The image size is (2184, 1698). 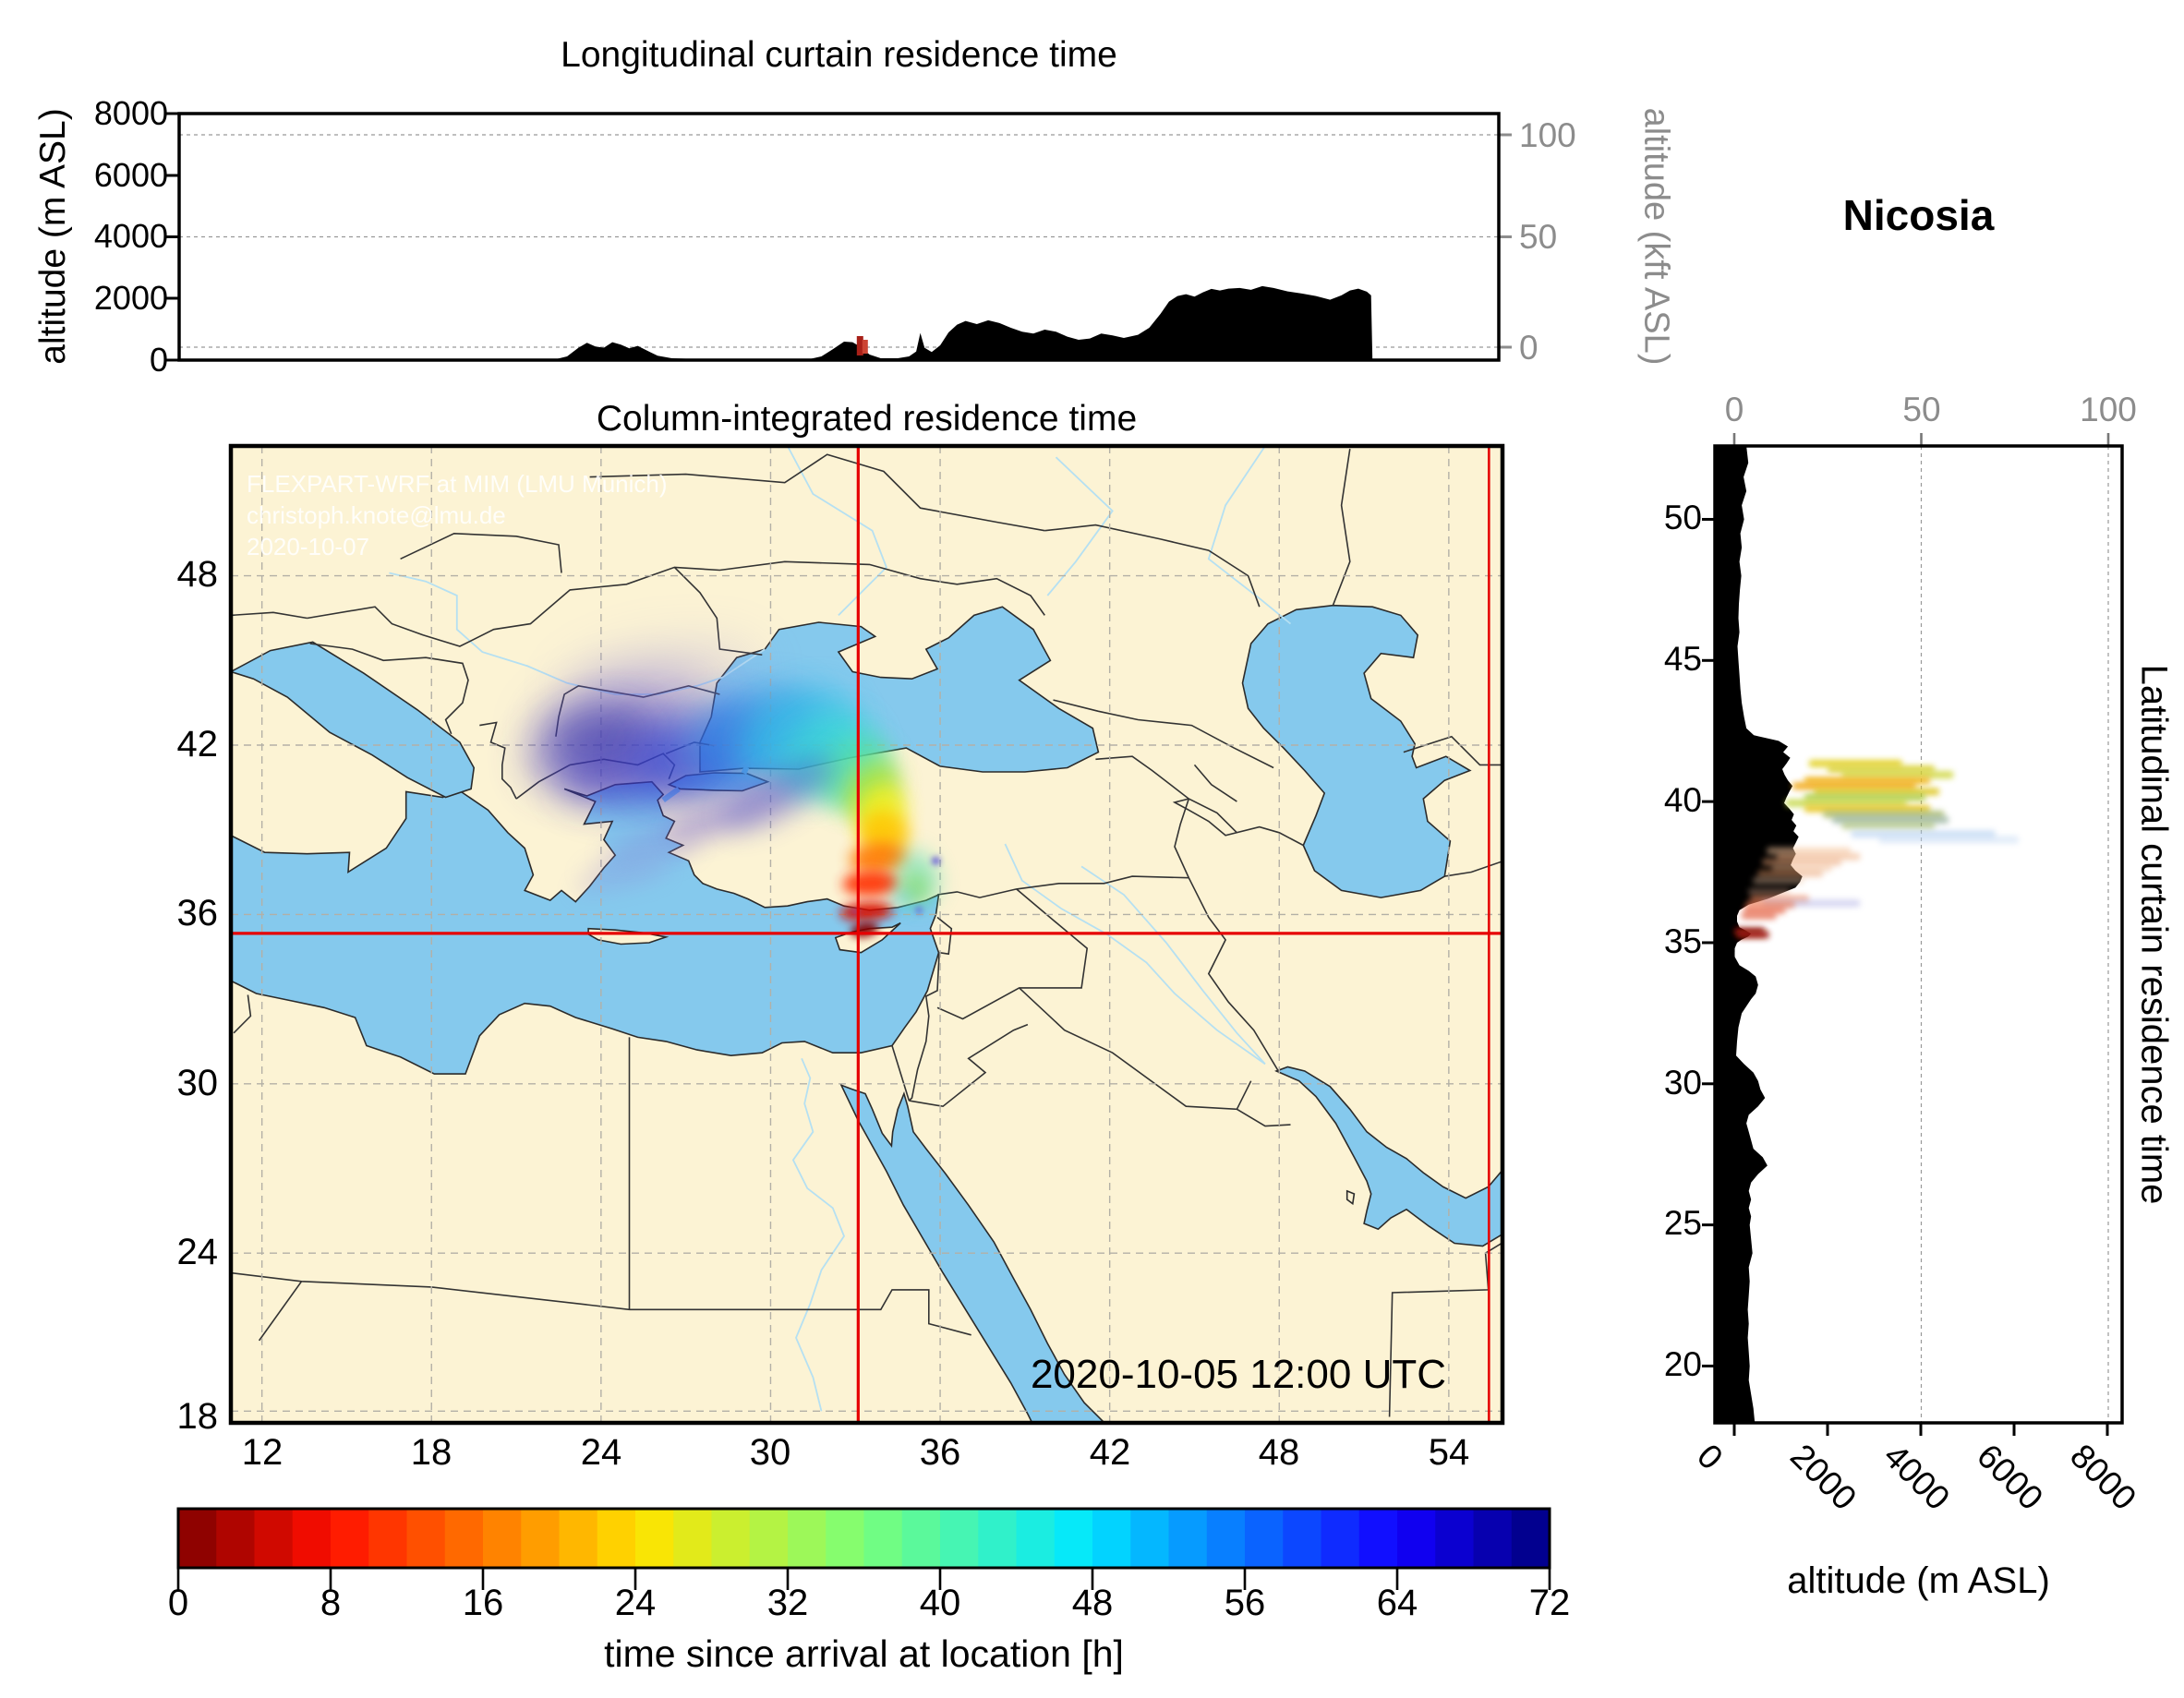 I want to click on map-xtick: 42, so click(x=1110, y=1452).